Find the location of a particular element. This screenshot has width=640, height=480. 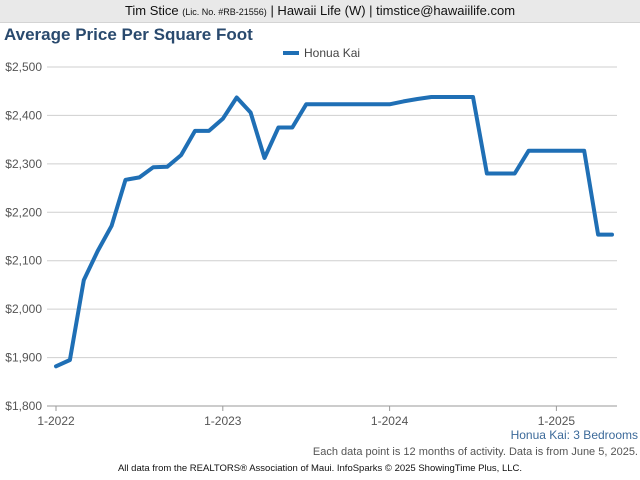

chart-subtitle: Honua Kai: 3 Bedrooms is located at coordinates (574, 435).